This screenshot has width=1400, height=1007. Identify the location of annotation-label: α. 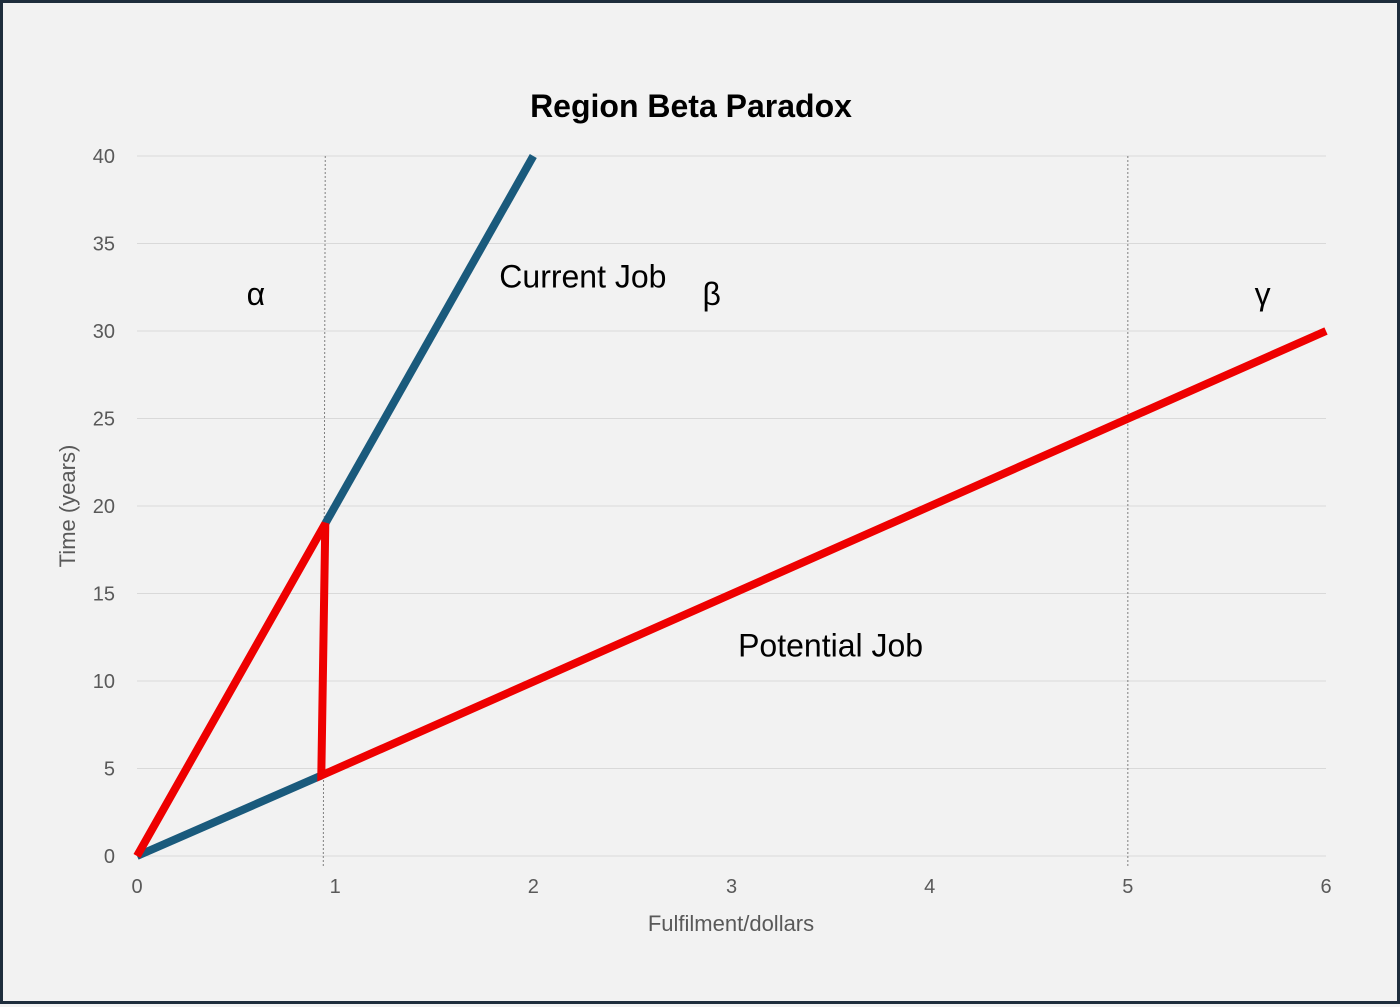
(256, 294).